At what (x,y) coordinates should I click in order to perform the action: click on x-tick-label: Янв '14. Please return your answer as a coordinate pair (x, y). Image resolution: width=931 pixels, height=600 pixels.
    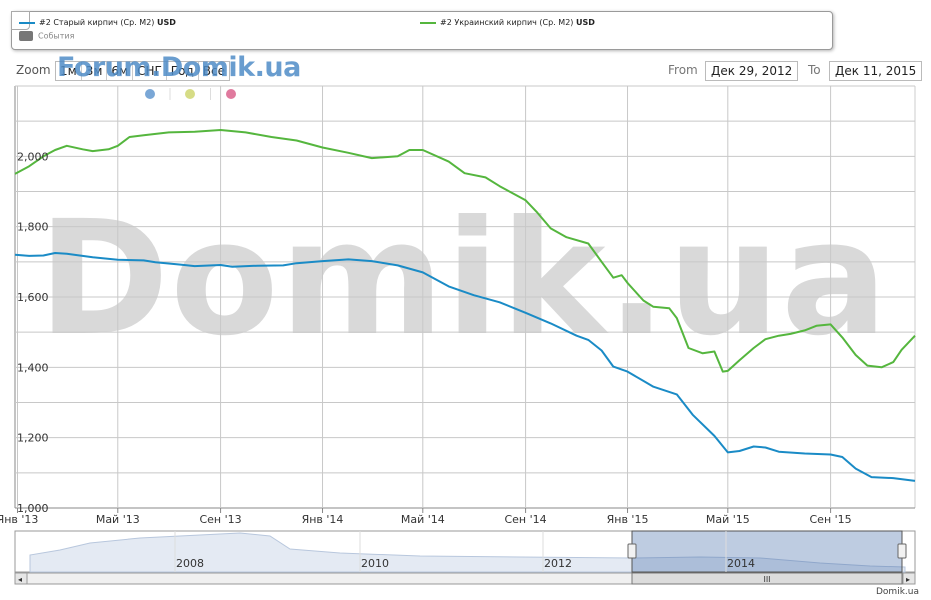
    Looking at the image, I should click on (323, 519).